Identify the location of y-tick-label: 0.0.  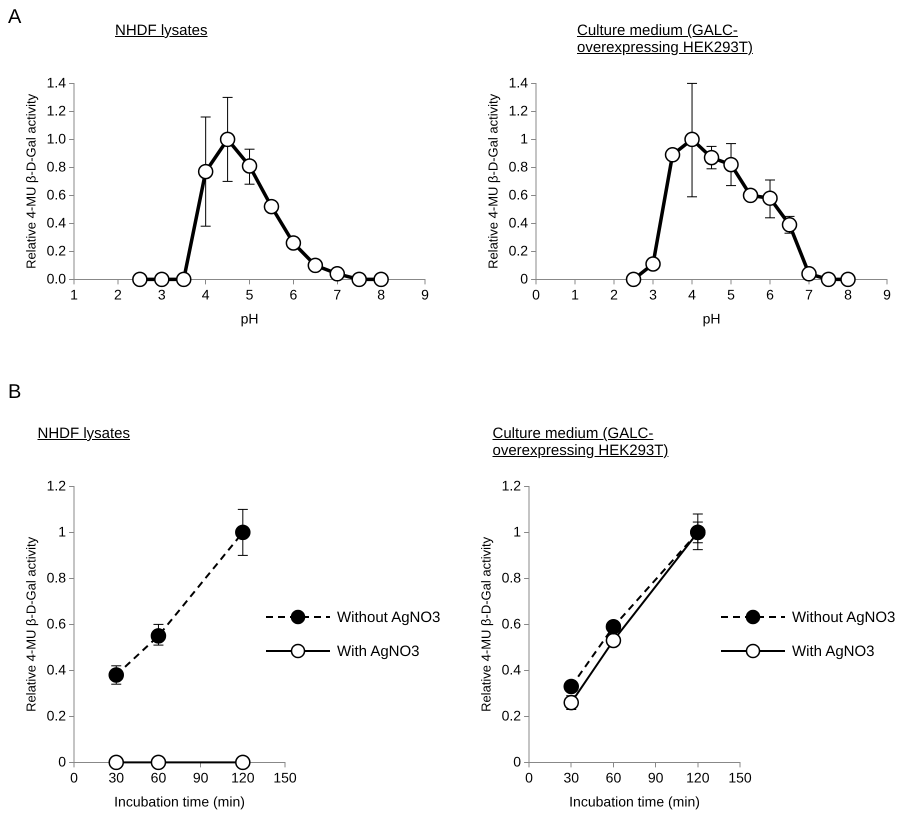
(56, 278).